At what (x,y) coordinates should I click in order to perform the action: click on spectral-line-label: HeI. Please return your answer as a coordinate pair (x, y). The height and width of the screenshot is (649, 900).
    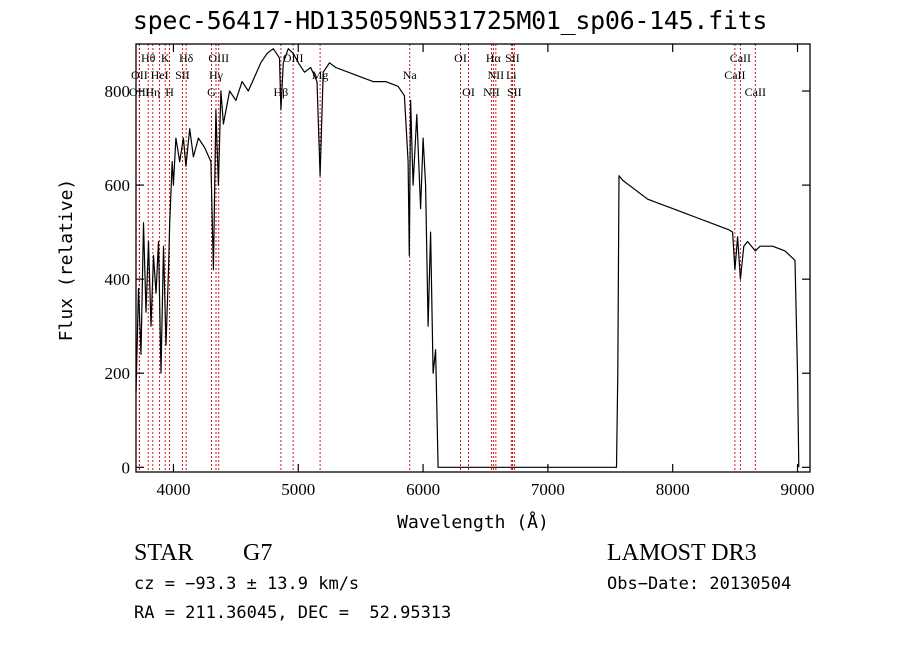
    Looking at the image, I should click on (160, 75).